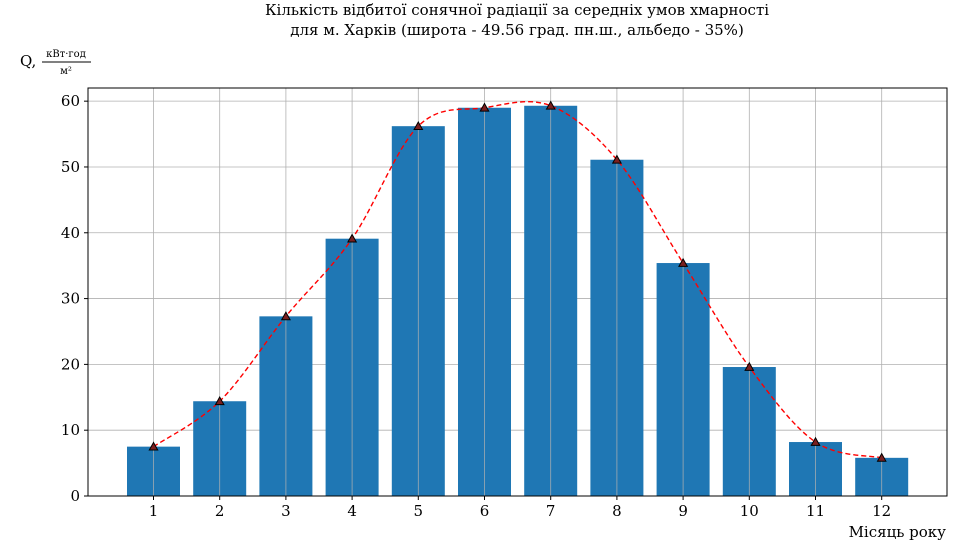  Describe the element at coordinates (70, 299) in the screenshot. I see `y-tick-label-30: 30` at that location.